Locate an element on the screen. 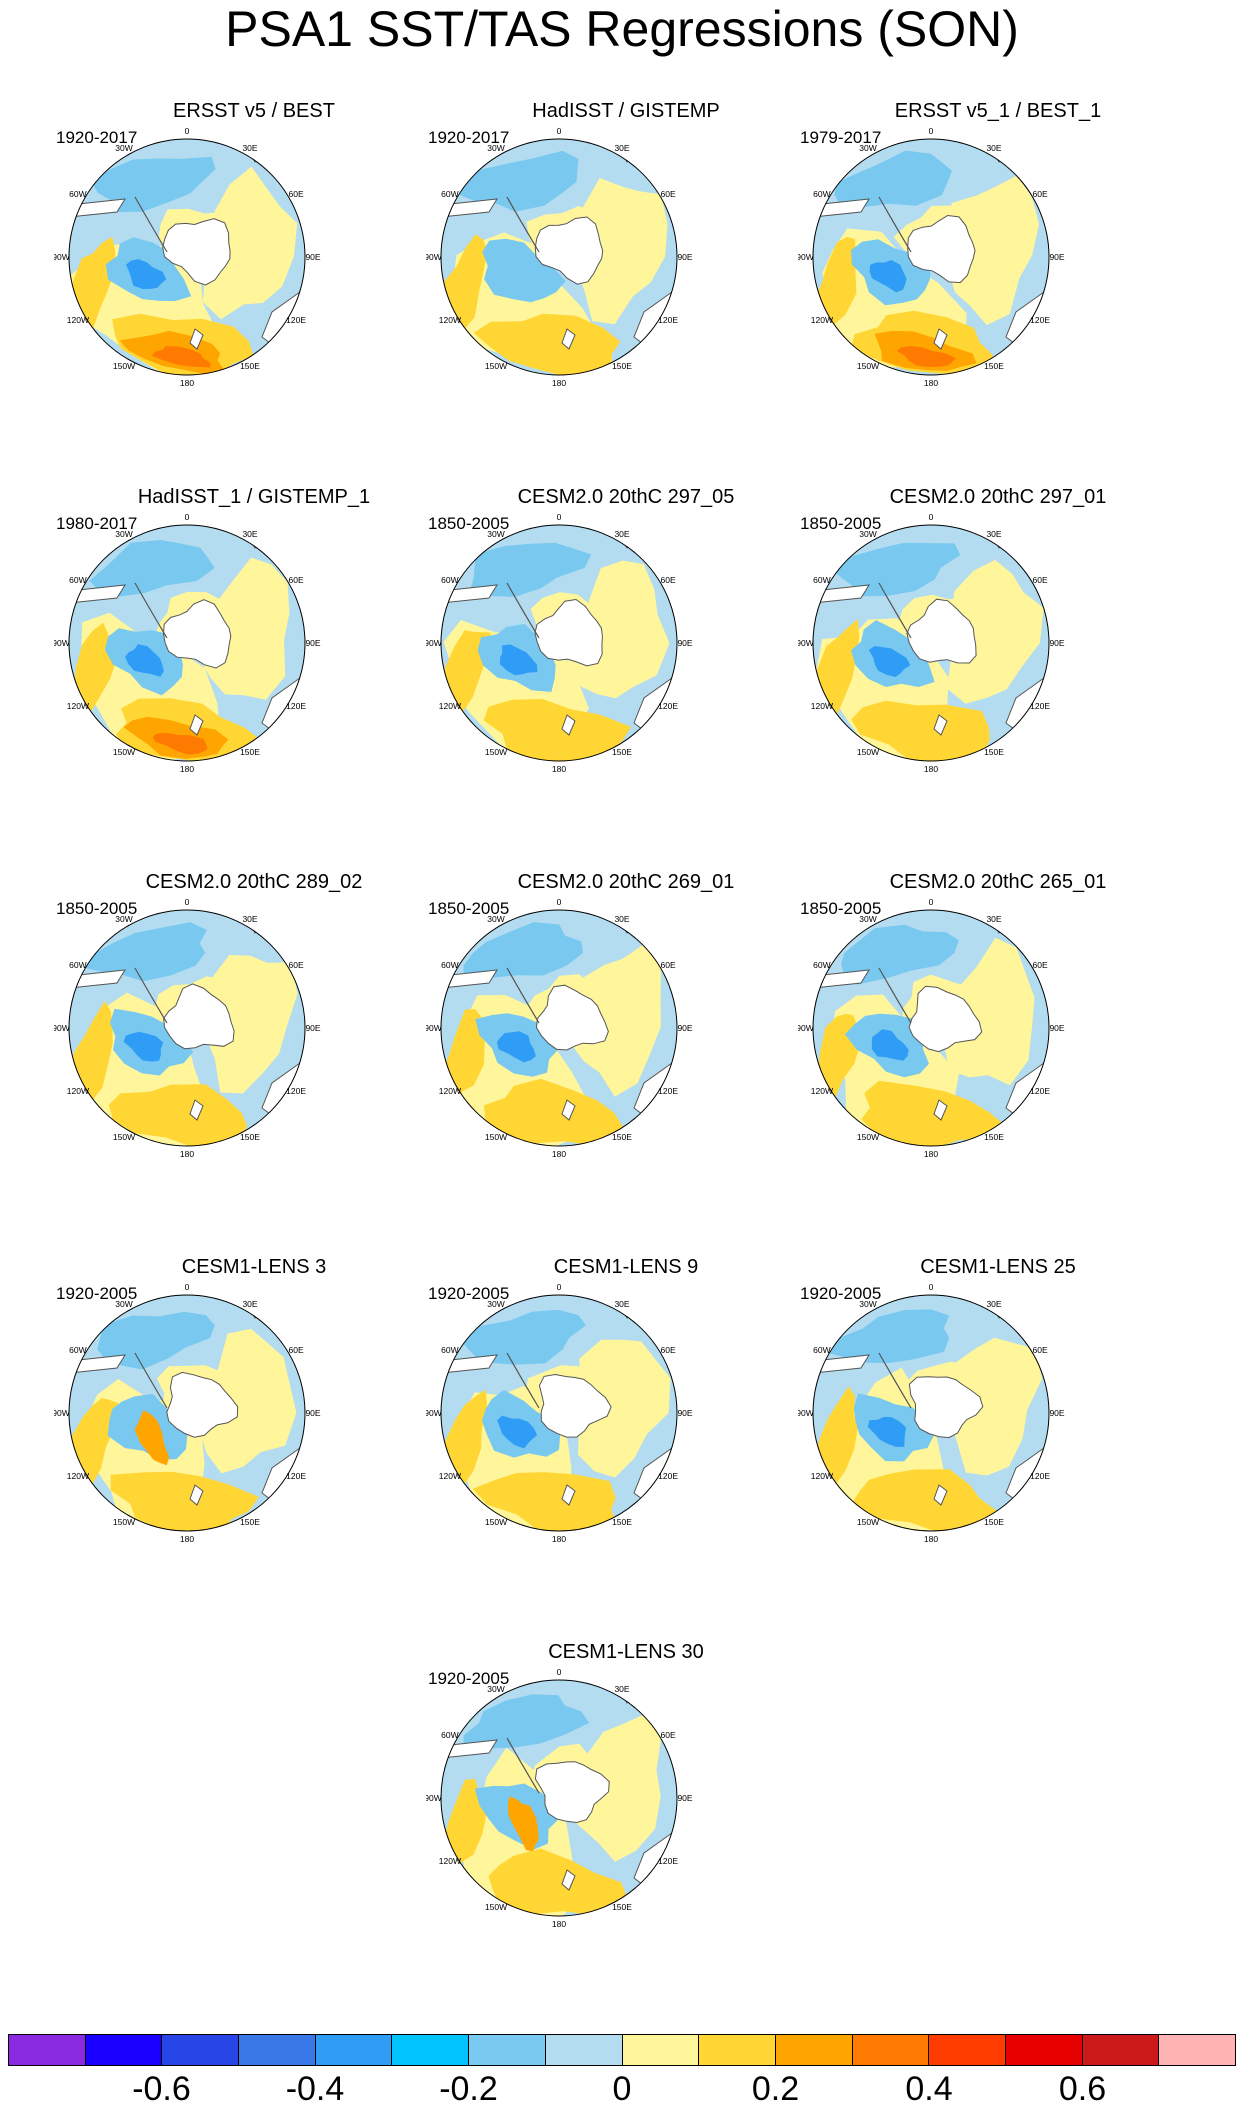  colorbar is located at coordinates (622, 2050).